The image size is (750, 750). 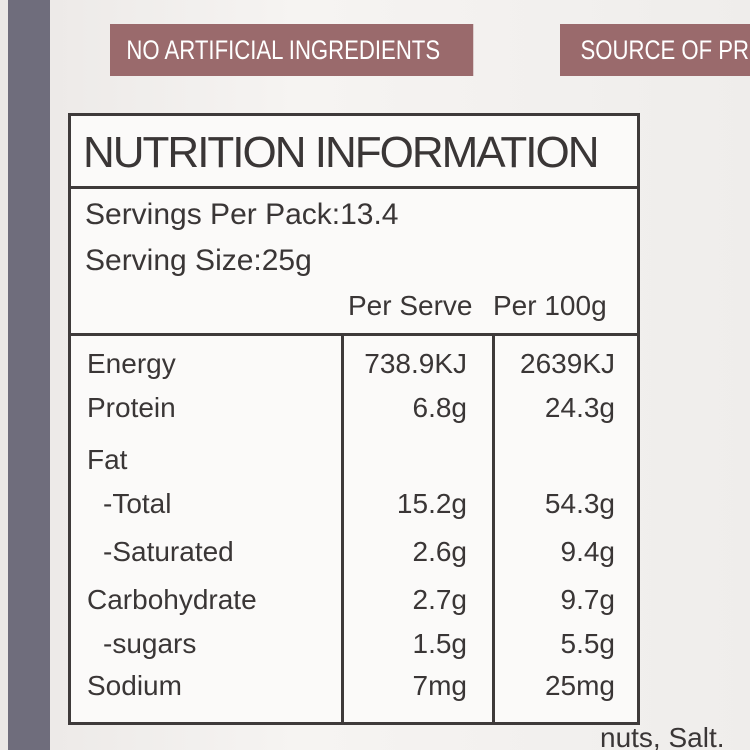 I want to click on nutrient-label: -sugars, so click(x=150, y=643).